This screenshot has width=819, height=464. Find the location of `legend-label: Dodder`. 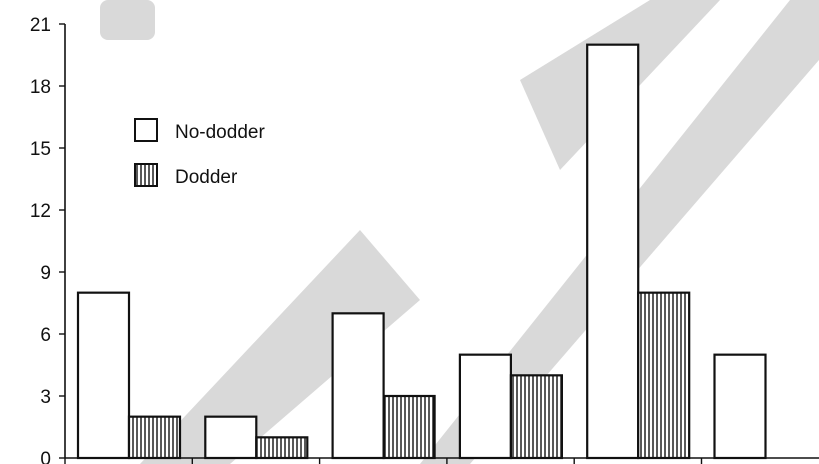

legend-label: Dodder is located at coordinates (206, 177).